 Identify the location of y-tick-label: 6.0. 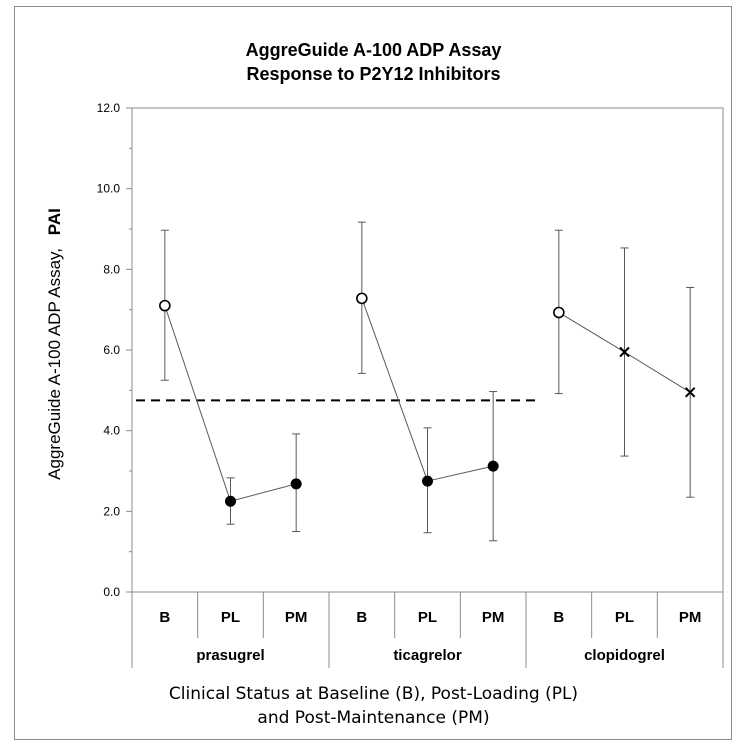
(111, 350).